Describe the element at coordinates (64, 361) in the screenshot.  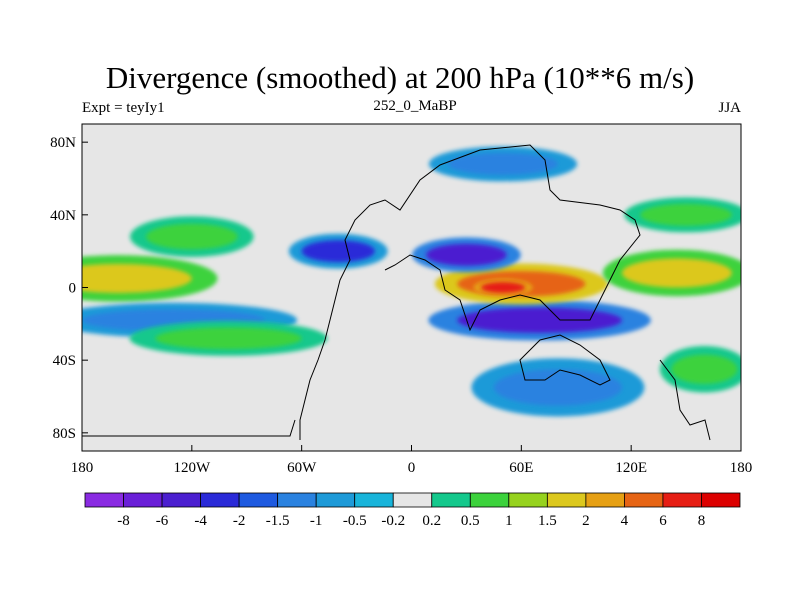
I see `y-tick-label: 40S` at that location.